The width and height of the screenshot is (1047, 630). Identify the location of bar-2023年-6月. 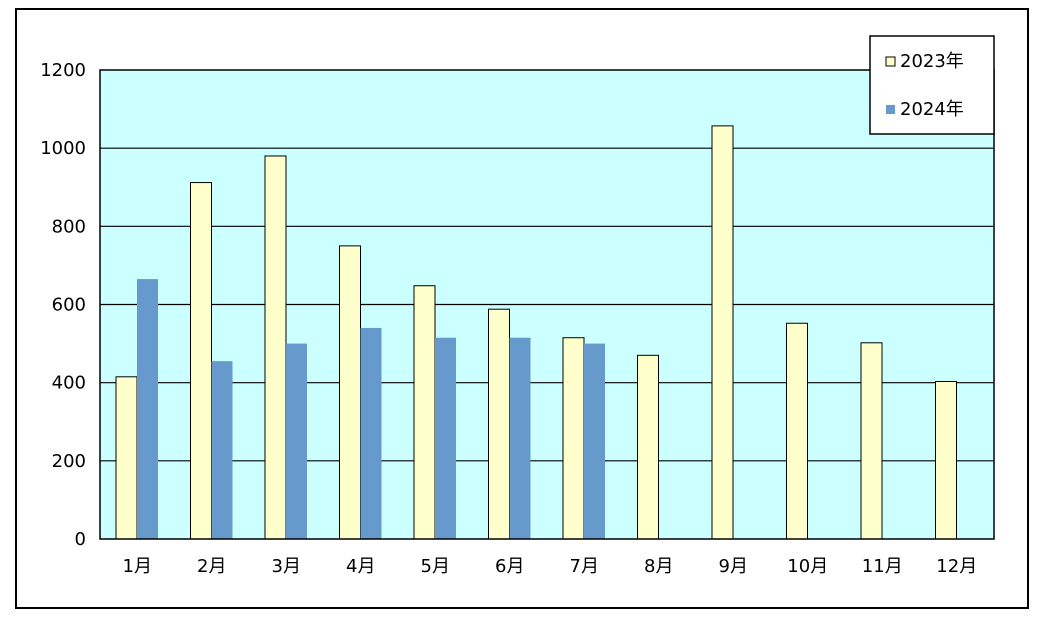
(499, 424).